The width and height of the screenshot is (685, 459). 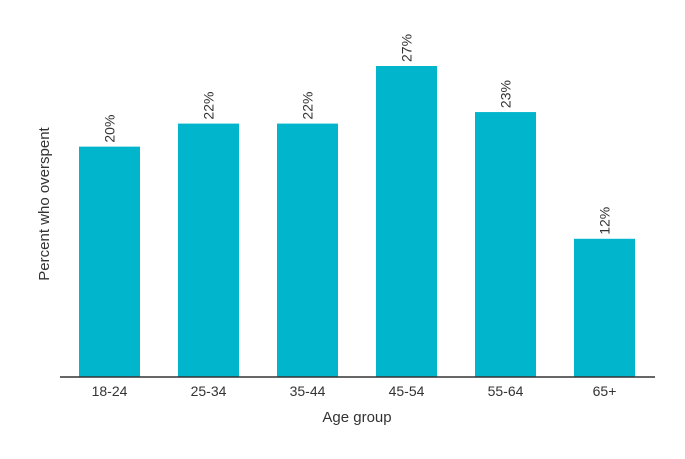 I want to click on x-tick-label-45-54: 45-54, so click(x=407, y=391).